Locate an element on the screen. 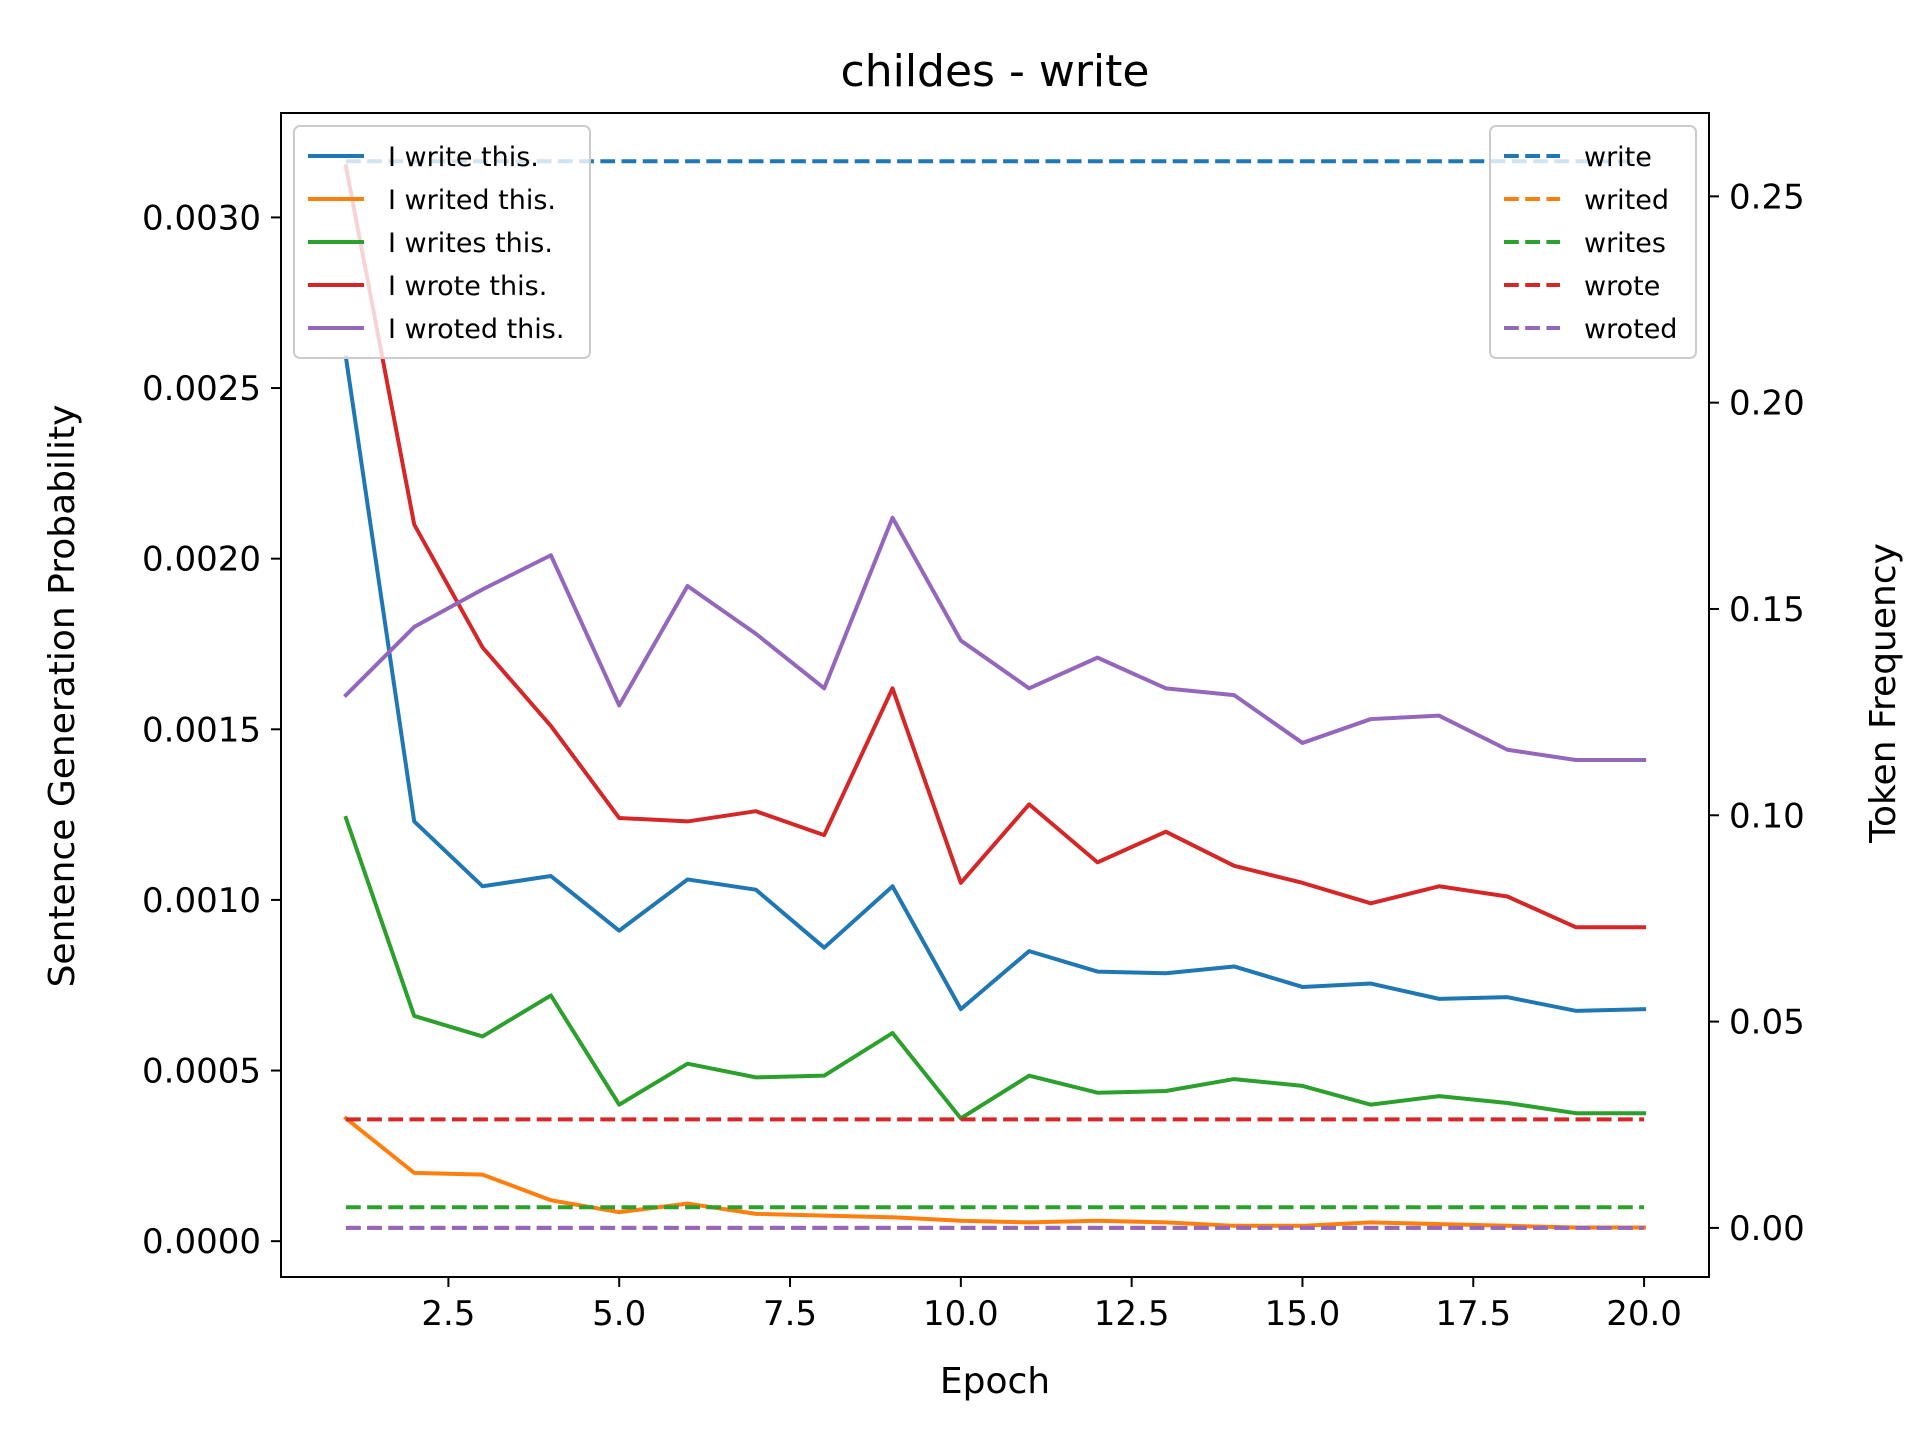  y-tick-label: 0.0025 is located at coordinates (201, 389).